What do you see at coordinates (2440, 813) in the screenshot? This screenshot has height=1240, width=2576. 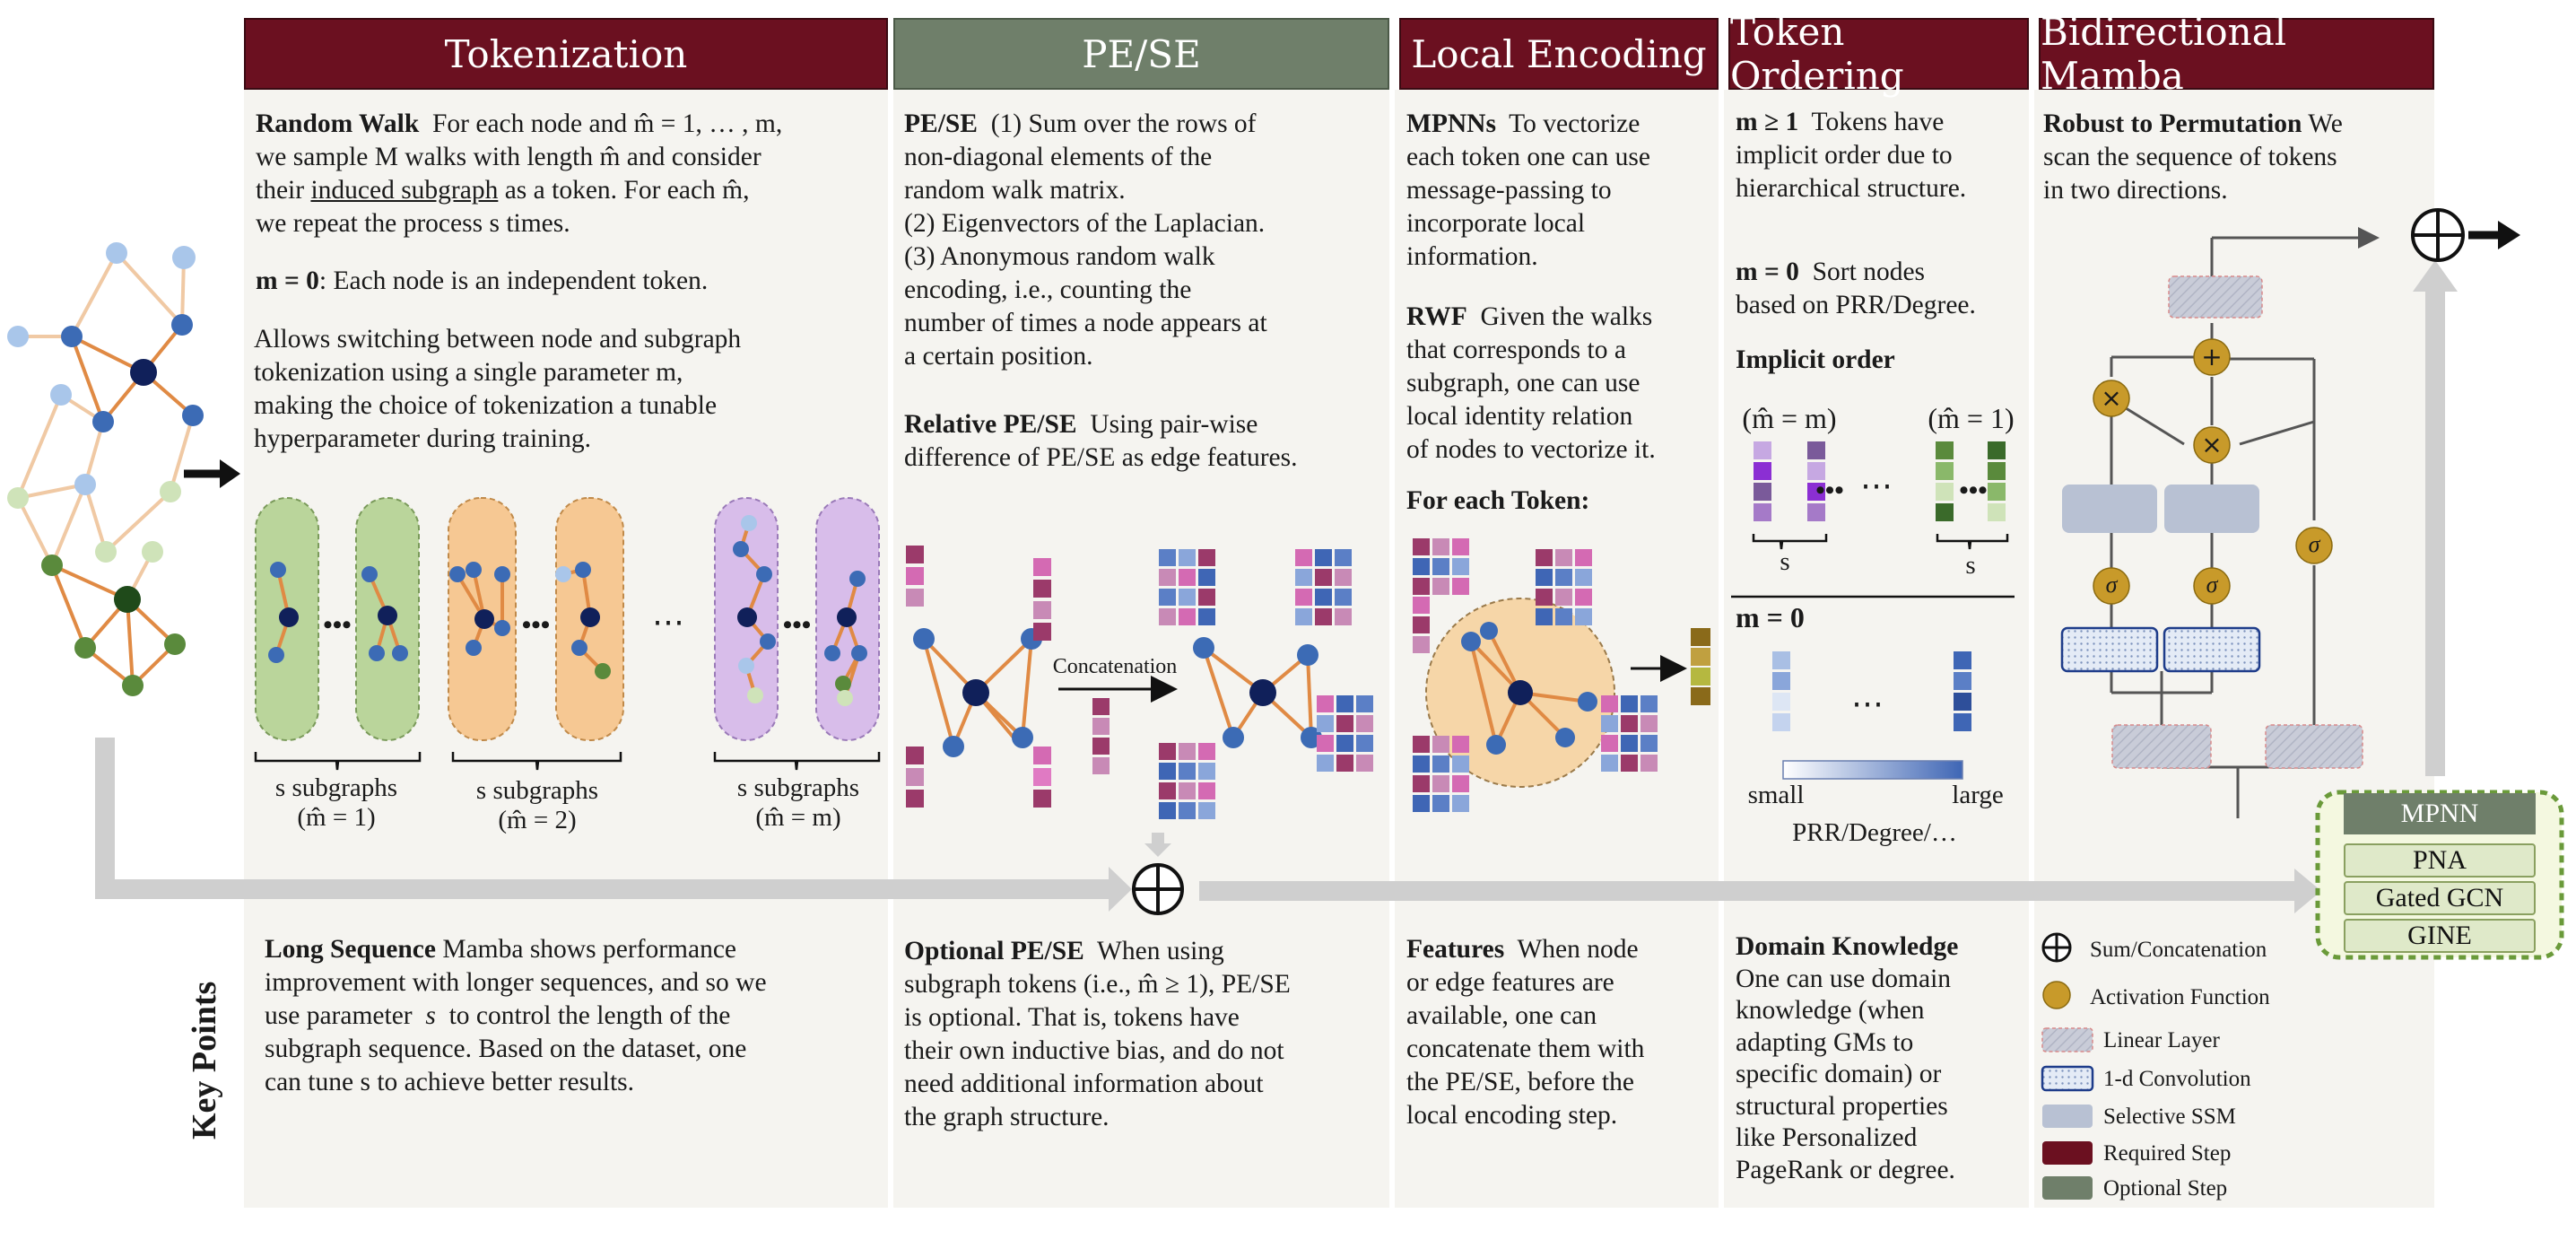 I see `mpnn-title: MPNN` at bounding box center [2440, 813].